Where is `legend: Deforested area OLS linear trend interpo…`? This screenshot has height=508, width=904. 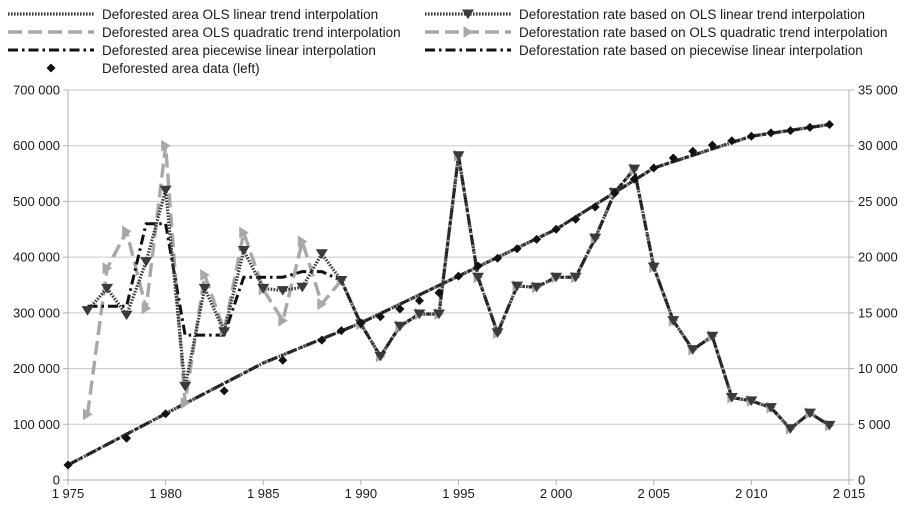
legend: Deforested area OLS linear trend interpo… is located at coordinates (447, 41).